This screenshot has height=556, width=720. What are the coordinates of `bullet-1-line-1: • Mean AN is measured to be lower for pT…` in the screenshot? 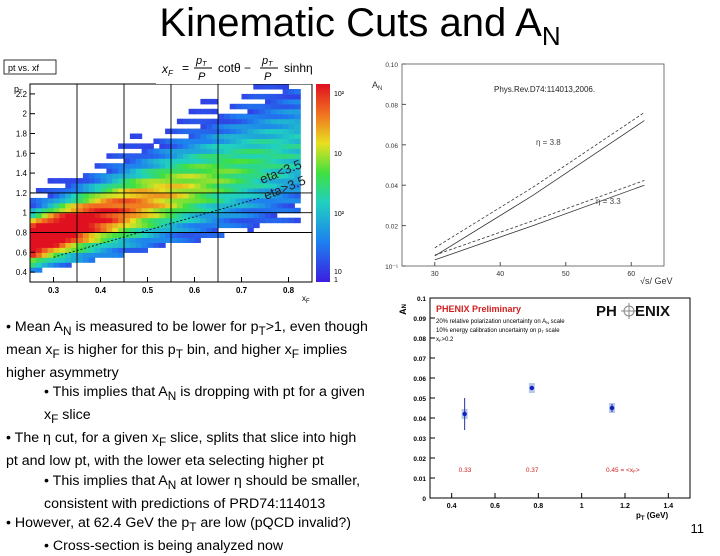 It's located at (187, 328).